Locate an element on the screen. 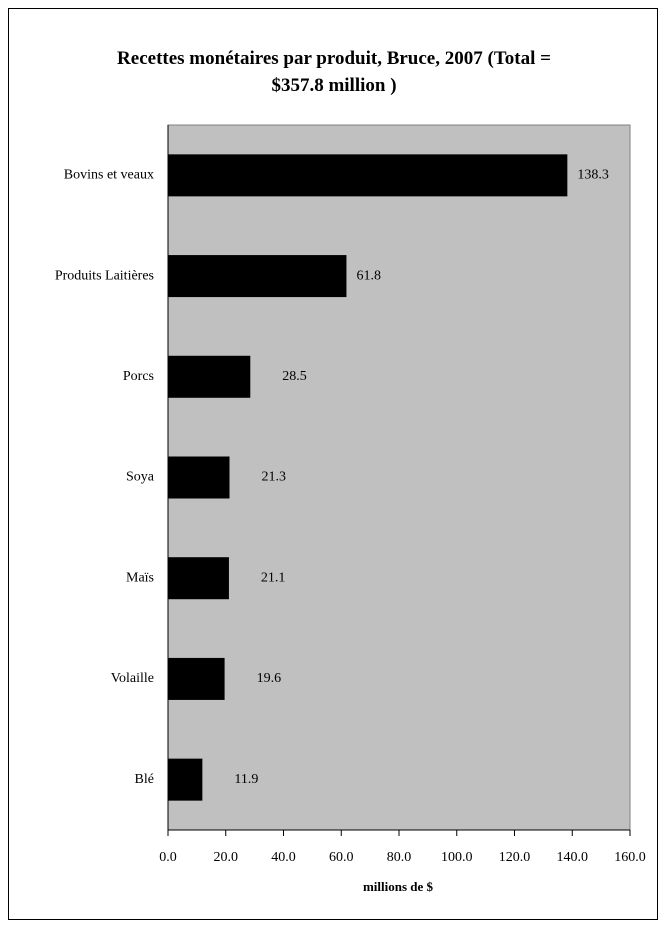 The height and width of the screenshot is (926, 668). category-label: Maïs is located at coordinates (140, 577).